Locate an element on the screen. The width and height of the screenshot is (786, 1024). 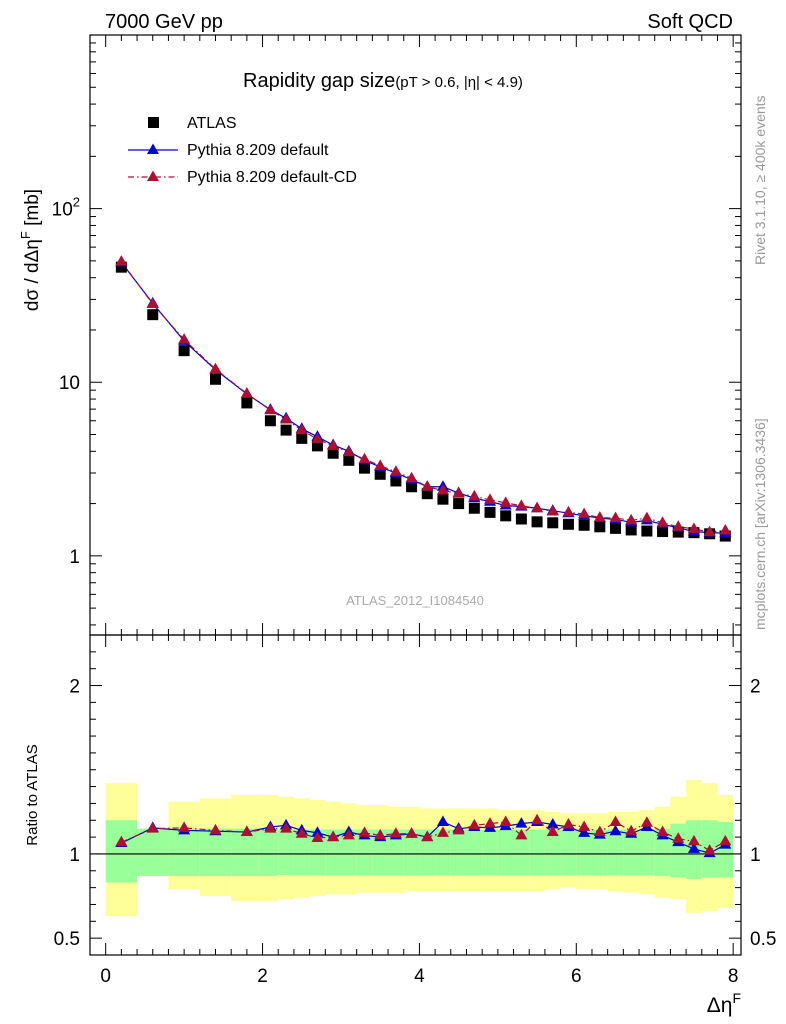
analysis-id: ATLAS_2012_I1084540 is located at coordinates (415, 600).